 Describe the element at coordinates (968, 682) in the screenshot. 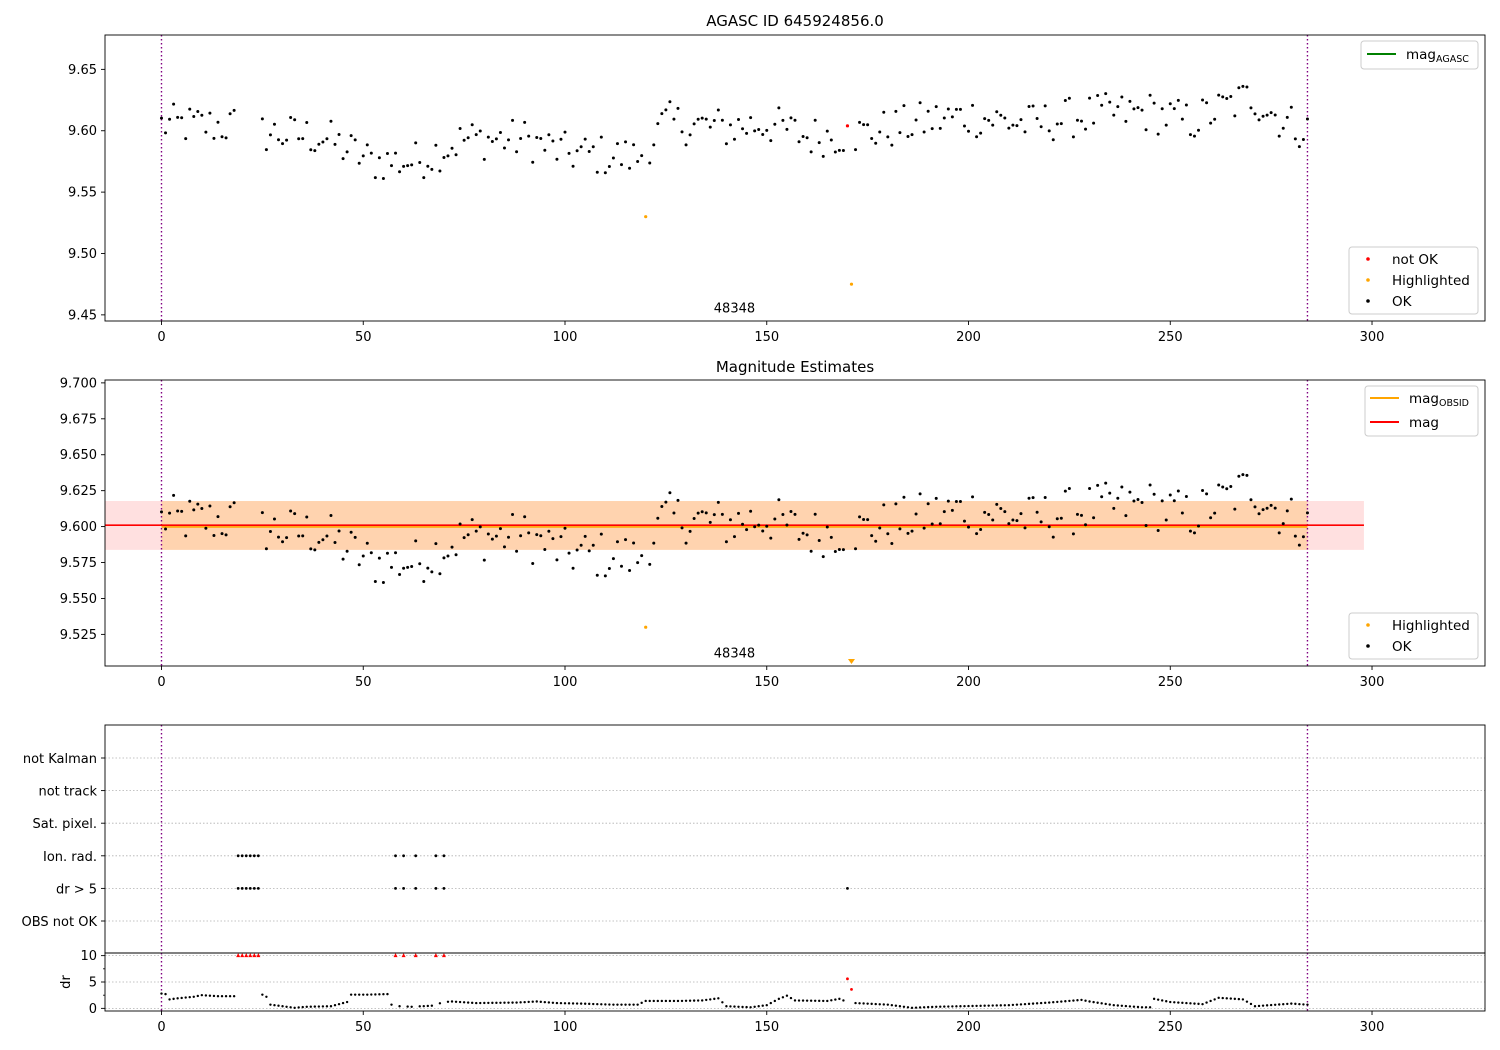

I see `x-tick-label: 200` at that location.